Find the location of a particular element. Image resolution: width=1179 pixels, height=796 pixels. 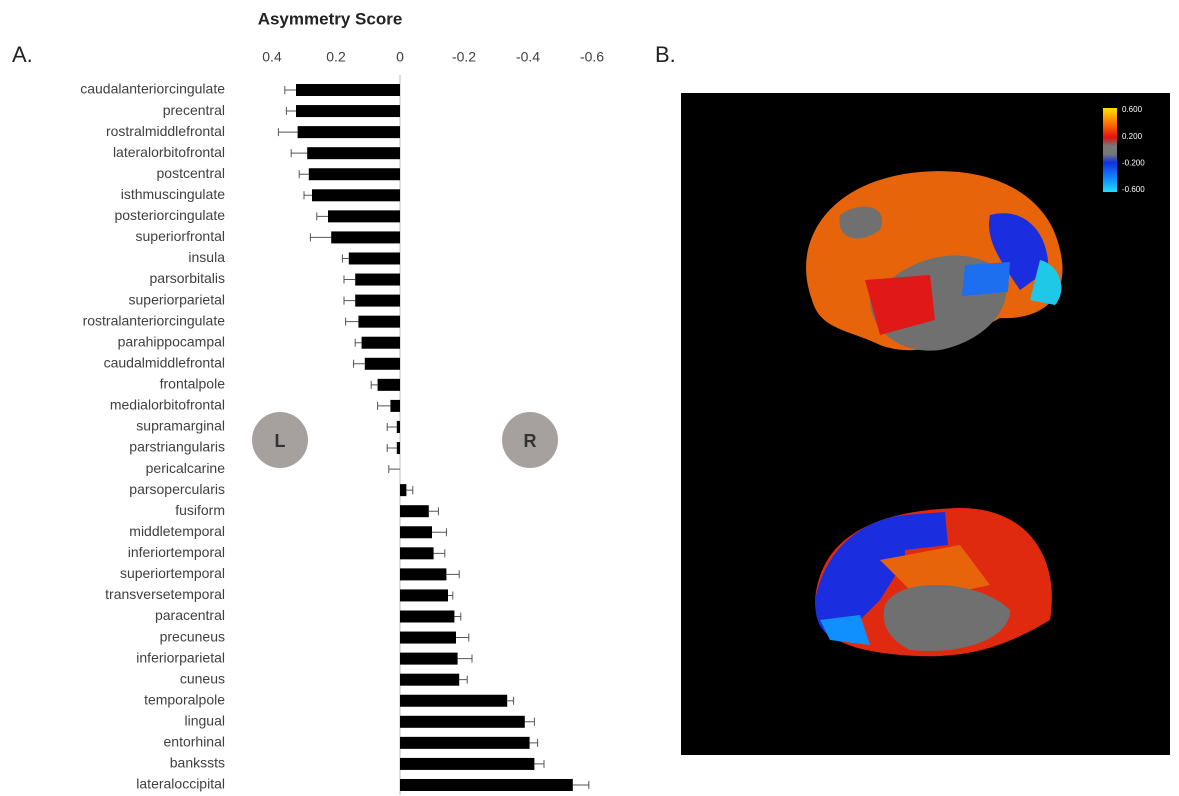

y-tick-label: middletemporal is located at coordinates (177, 531).